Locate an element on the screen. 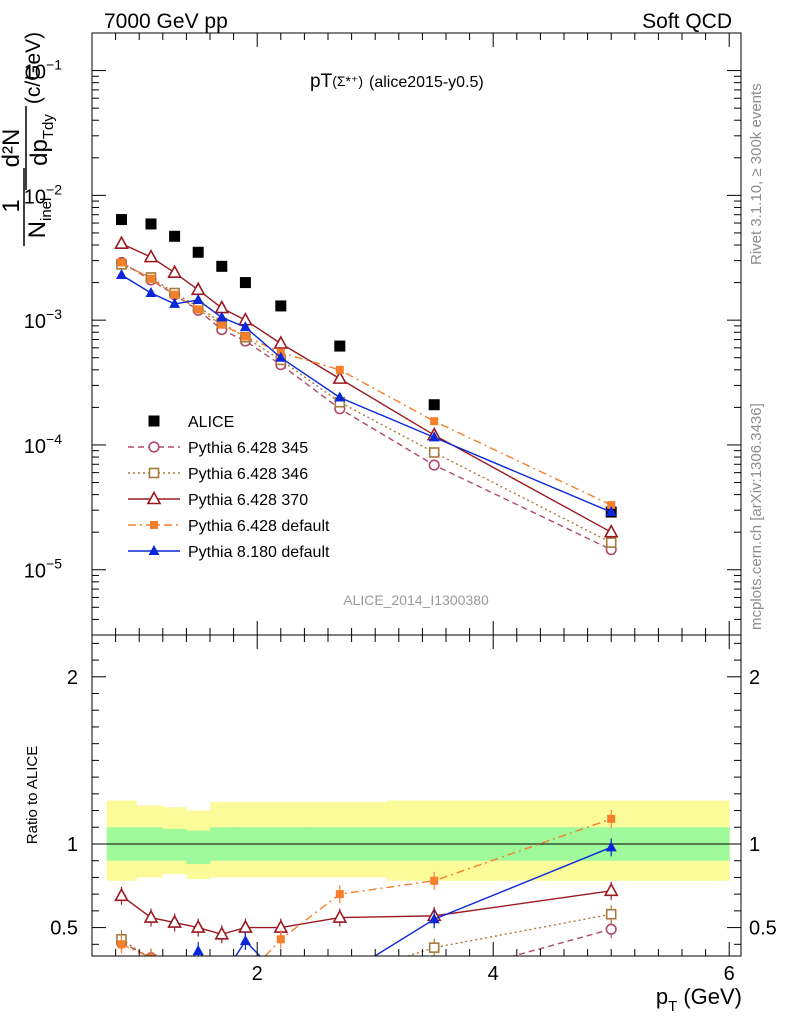 This screenshot has height=1024, width=786. ratio-series-pythia-6-428-default is located at coordinates (366, 895).